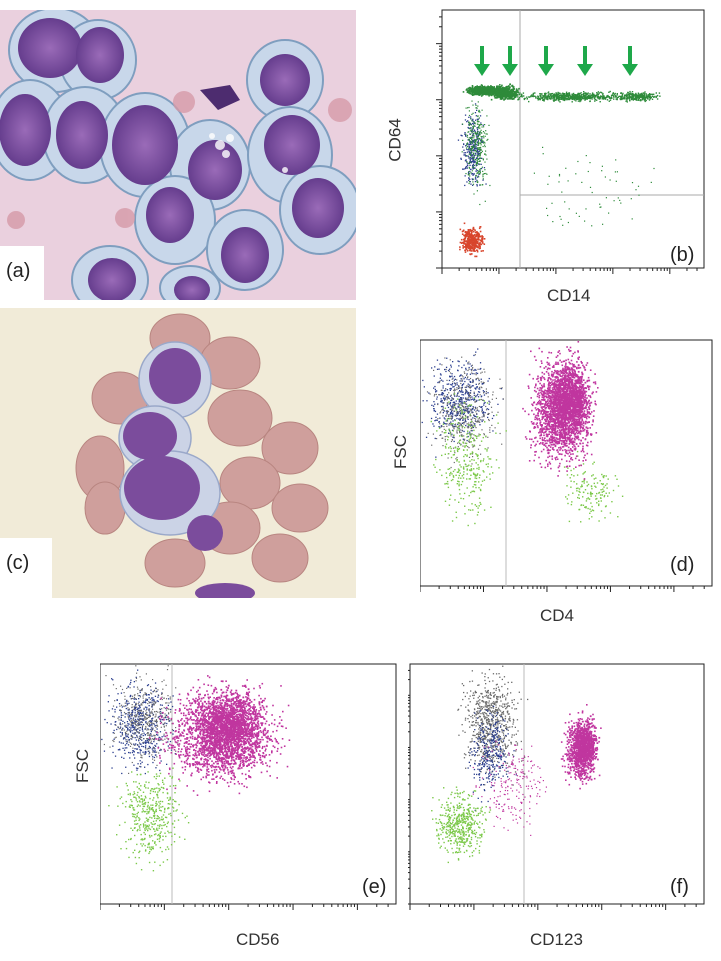  What do you see at coordinates (682, 255) in the screenshot?
I see `panel-label-b: (b)` at bounding box center [682, 255].